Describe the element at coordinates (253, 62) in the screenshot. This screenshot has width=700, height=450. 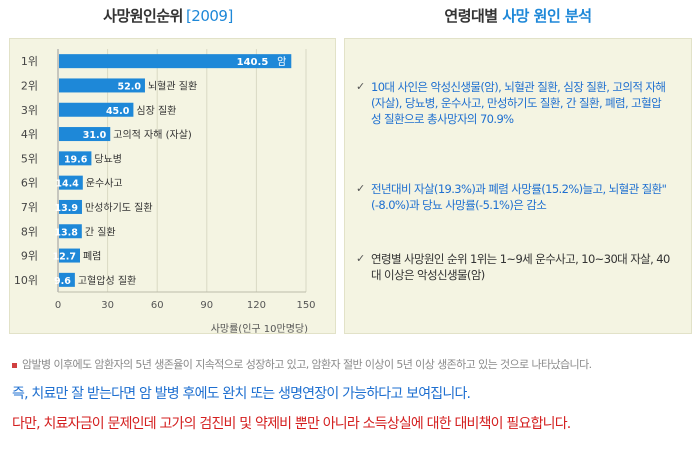
I see `value-label: 140.5` at that location.